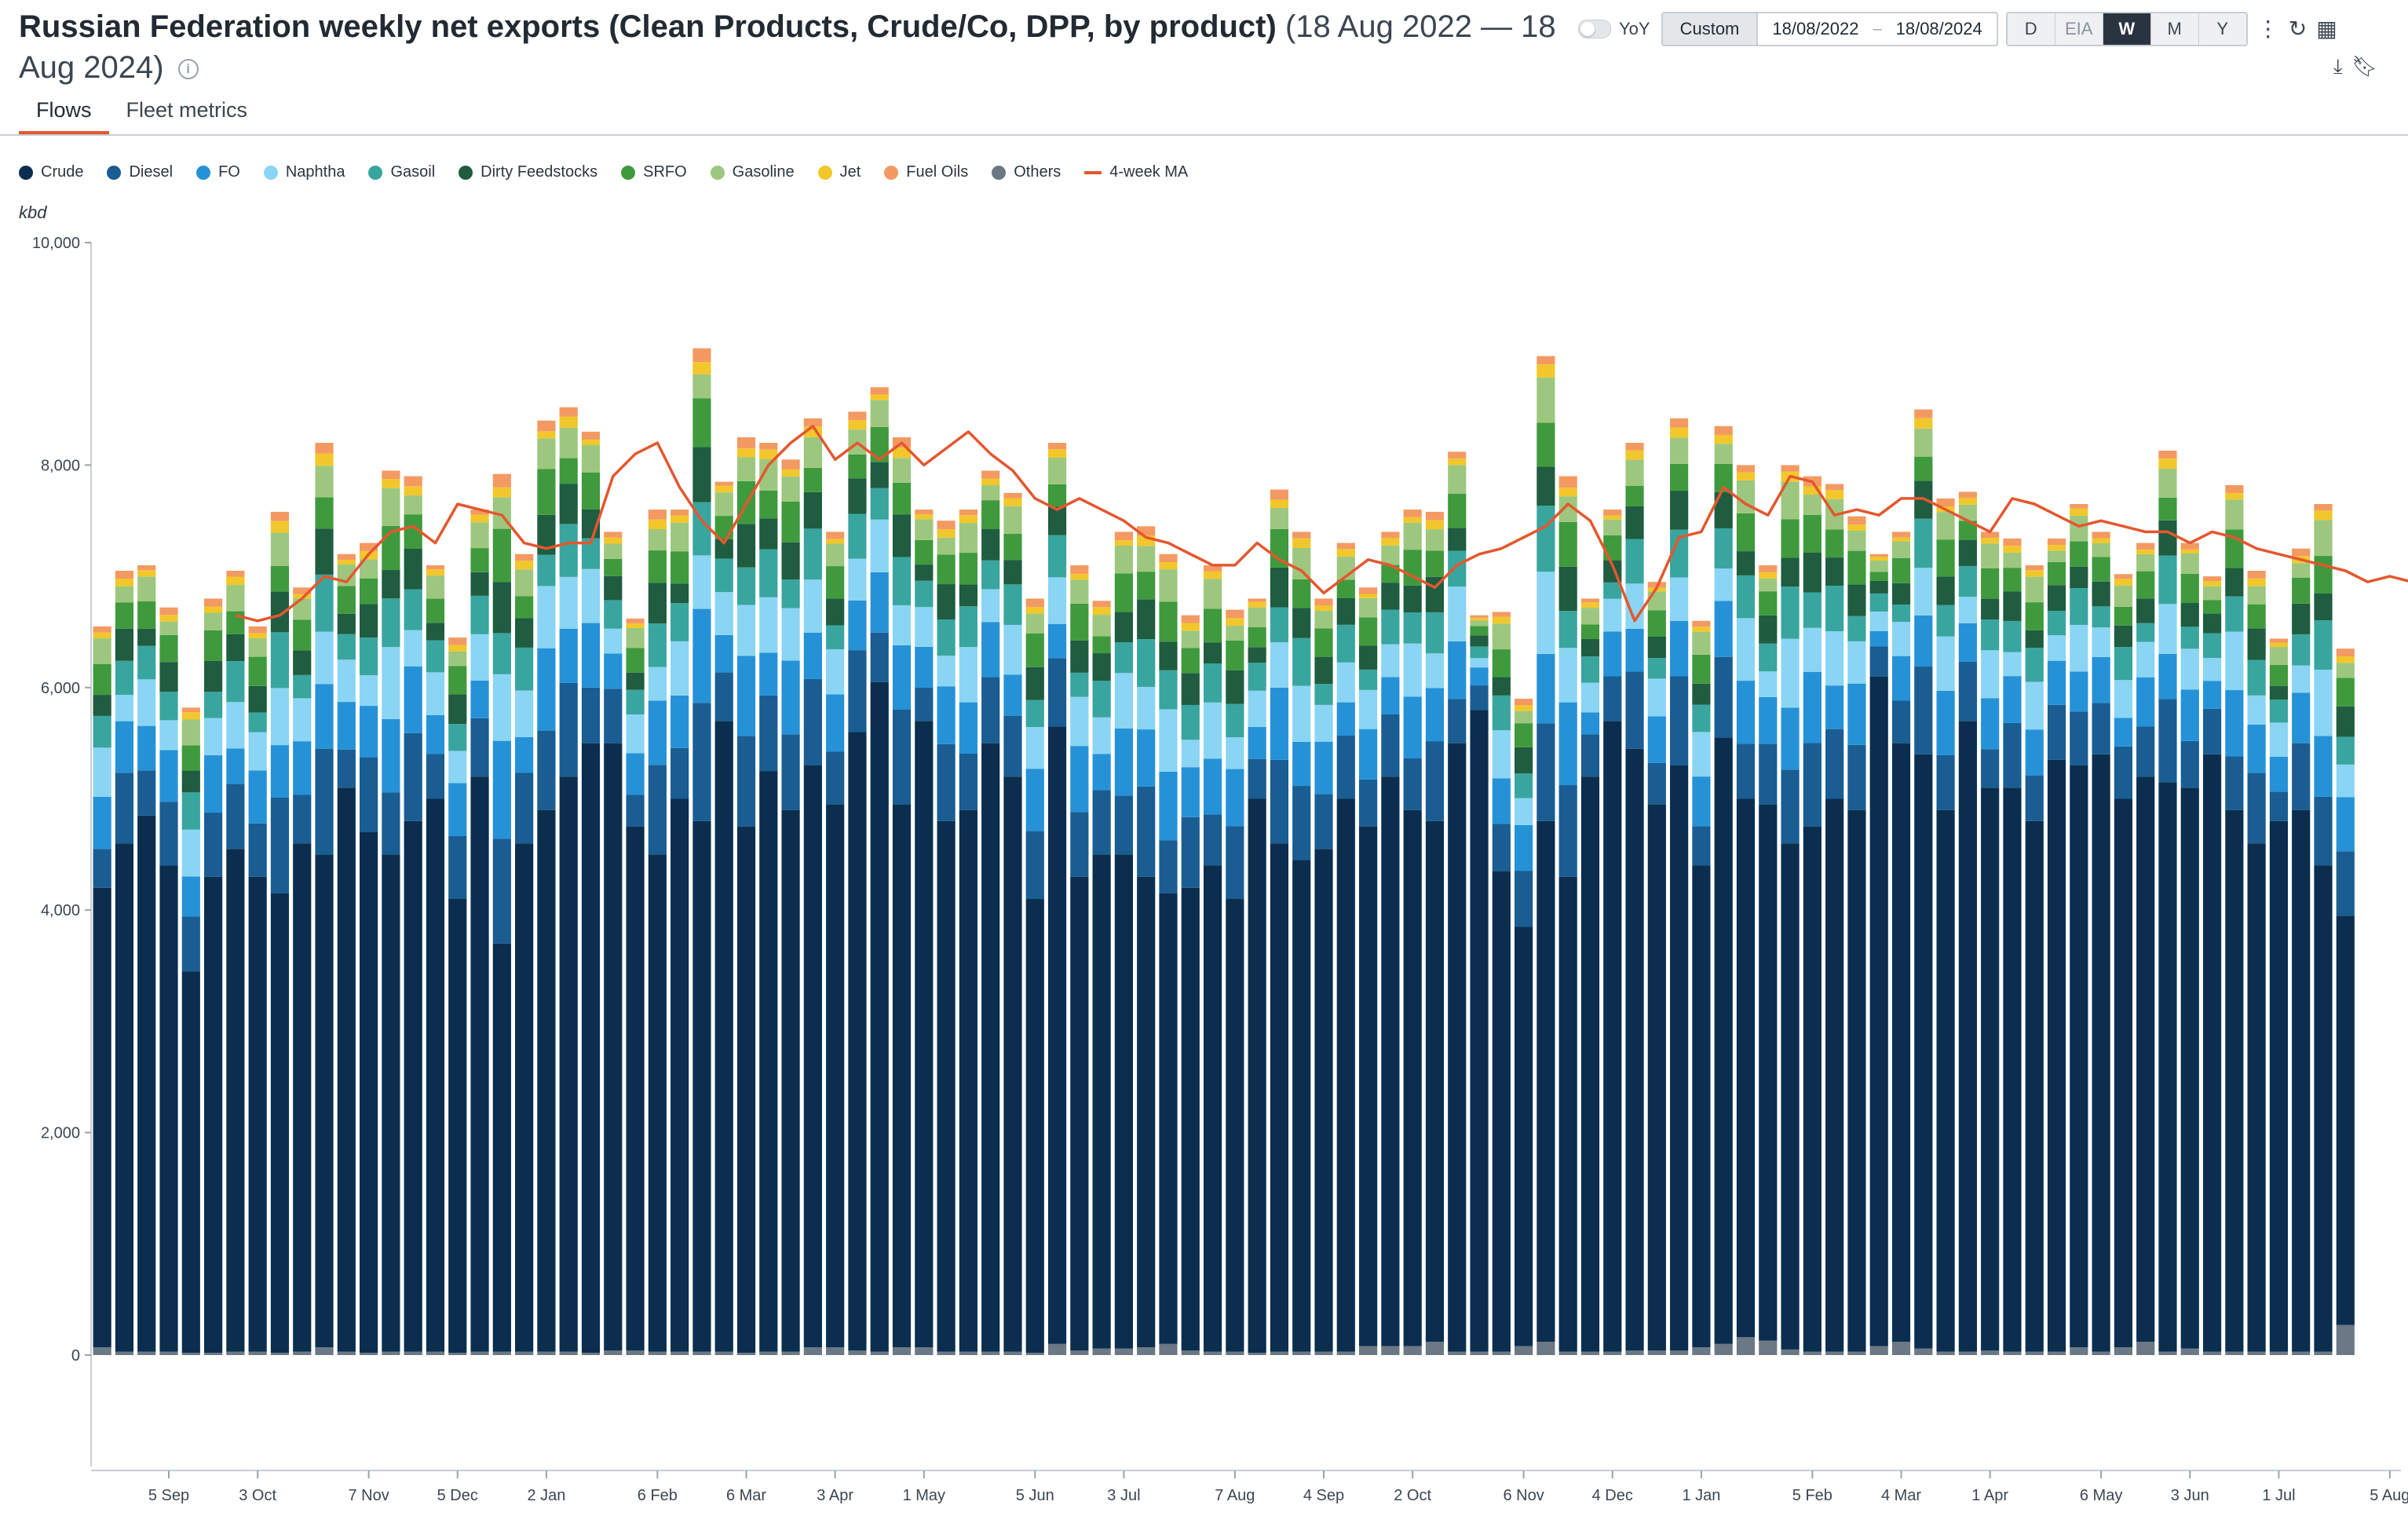 Image resolution: width=2408 pixels, height=1527 pixels. I want to click on date-range-picker: Custom 18/08/2022 – 18/08/2024, so click(1829, 29).